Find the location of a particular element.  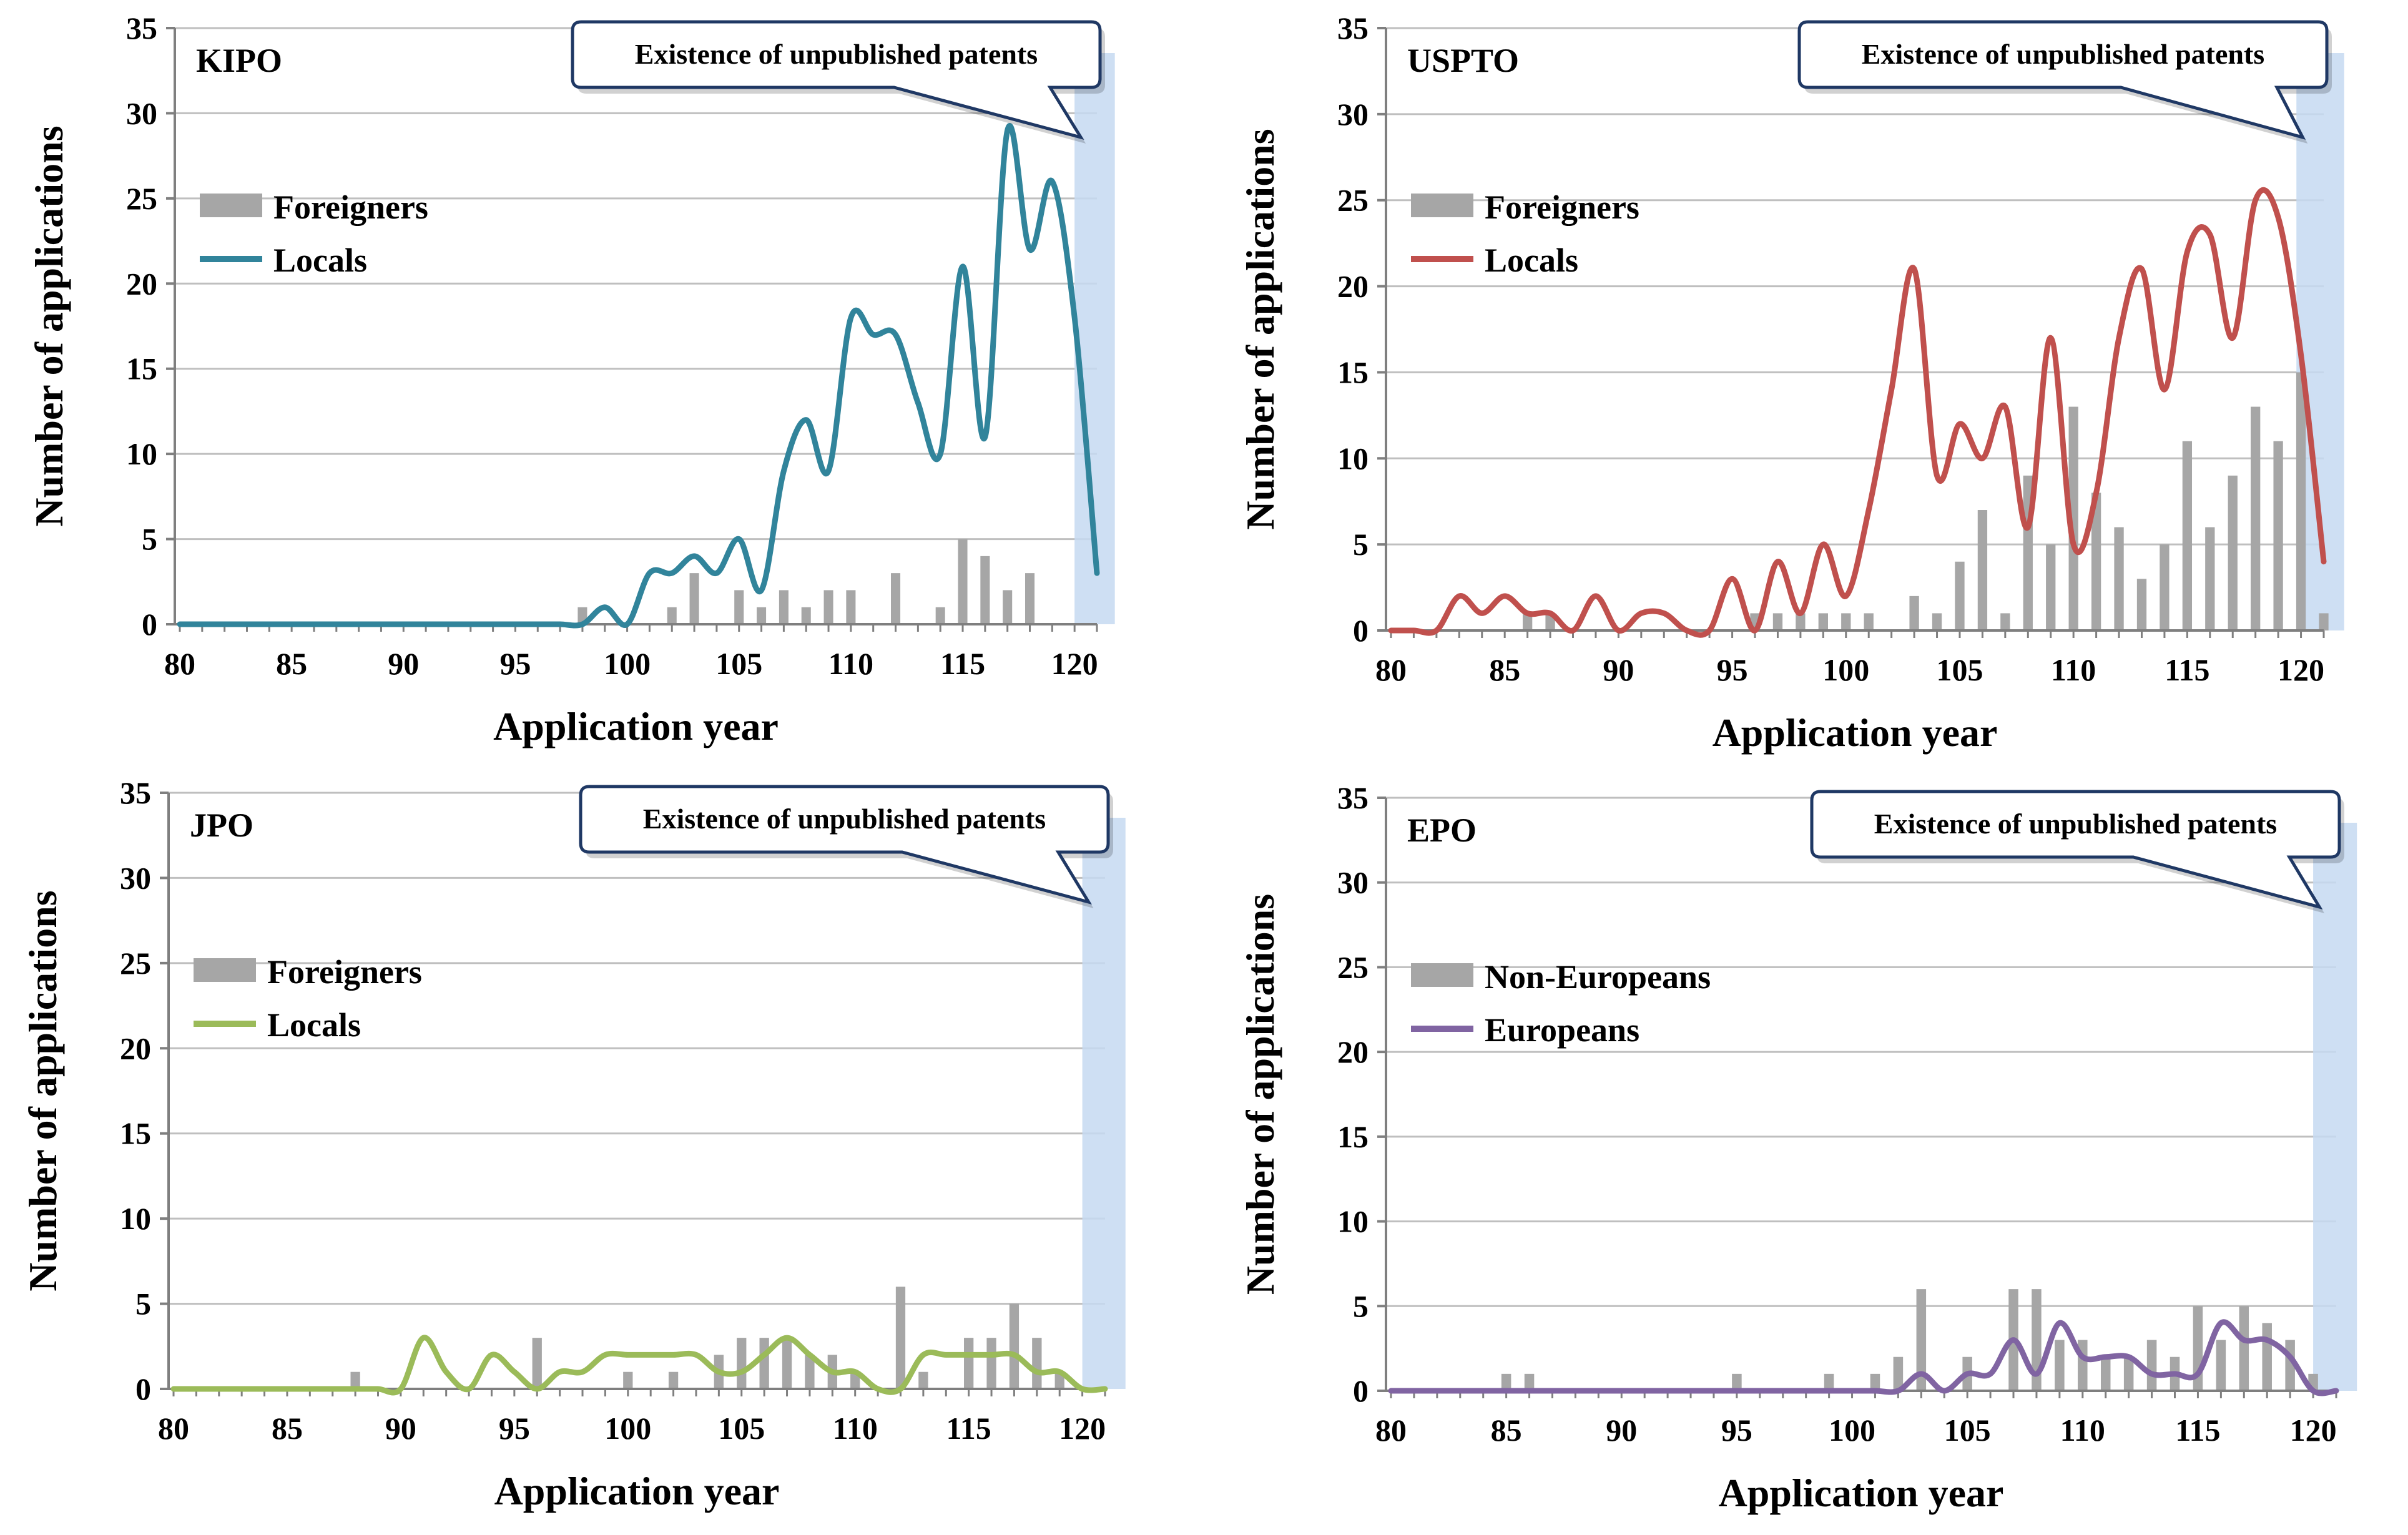

legend-line-label: Europeans is located at coordinates (1562, 1030).